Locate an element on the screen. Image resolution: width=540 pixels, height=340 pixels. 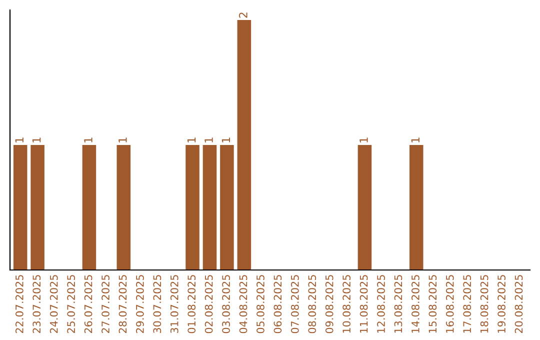
x-tick-label: 20.08.2025 is located at coordinates (518, 304).